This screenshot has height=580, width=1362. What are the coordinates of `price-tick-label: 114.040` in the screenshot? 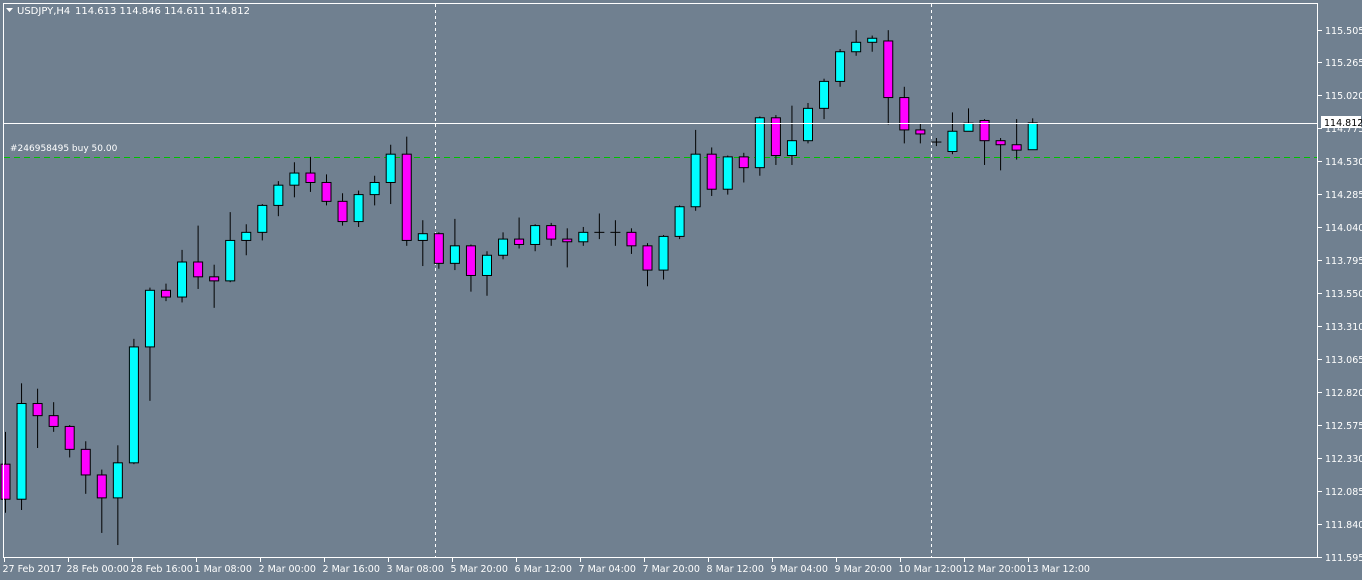 It's located at (1343, 228).